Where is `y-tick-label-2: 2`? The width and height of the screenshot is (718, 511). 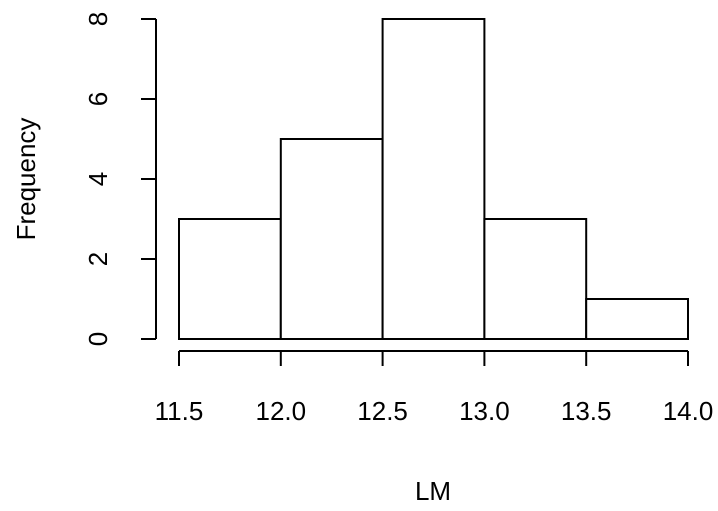 y-tick-label-2: 2 is located at coordinates (98, 259).